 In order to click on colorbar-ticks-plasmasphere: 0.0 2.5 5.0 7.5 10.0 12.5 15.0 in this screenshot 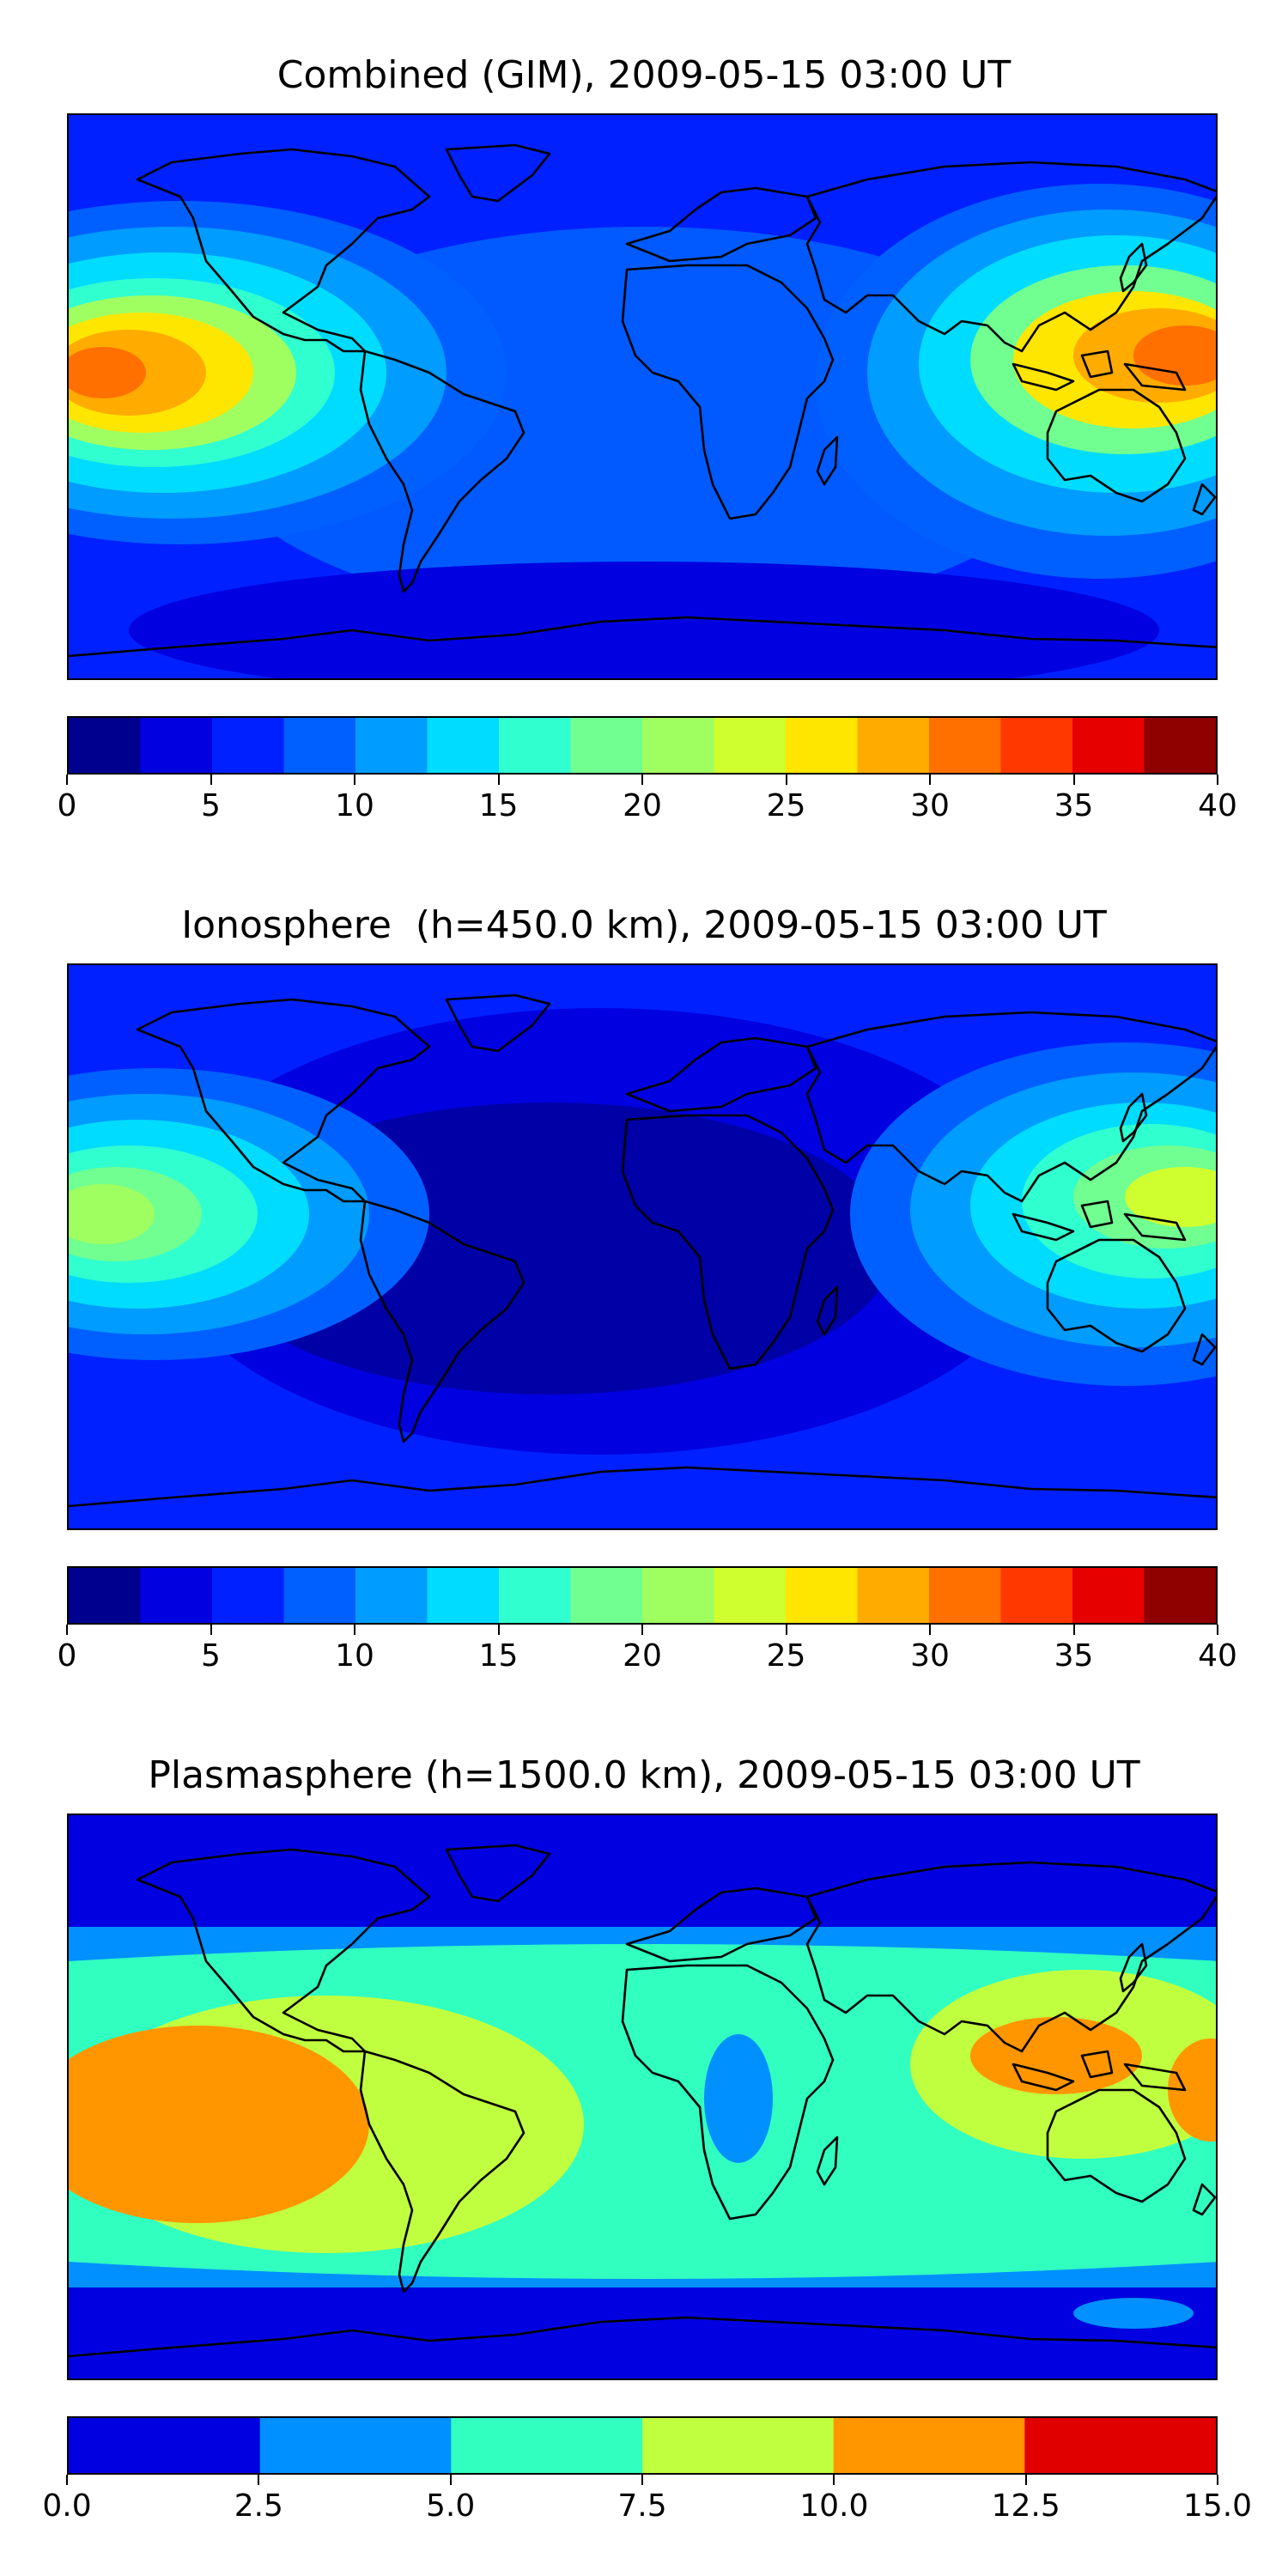, I will do `click(647, 2500)`.